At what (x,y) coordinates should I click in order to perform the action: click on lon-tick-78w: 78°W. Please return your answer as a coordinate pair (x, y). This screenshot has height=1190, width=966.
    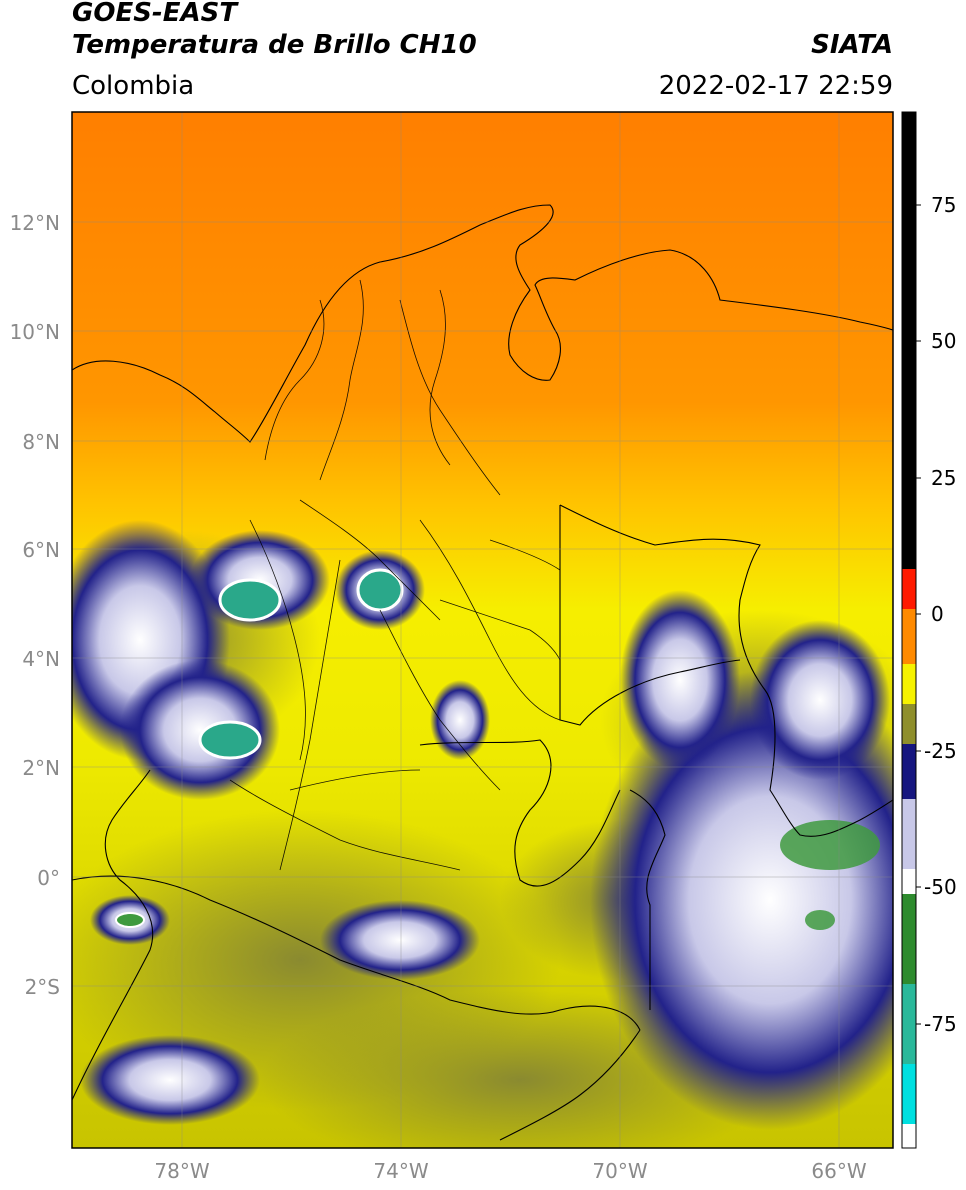
    Looking at the image, I should click on (181, 1171).